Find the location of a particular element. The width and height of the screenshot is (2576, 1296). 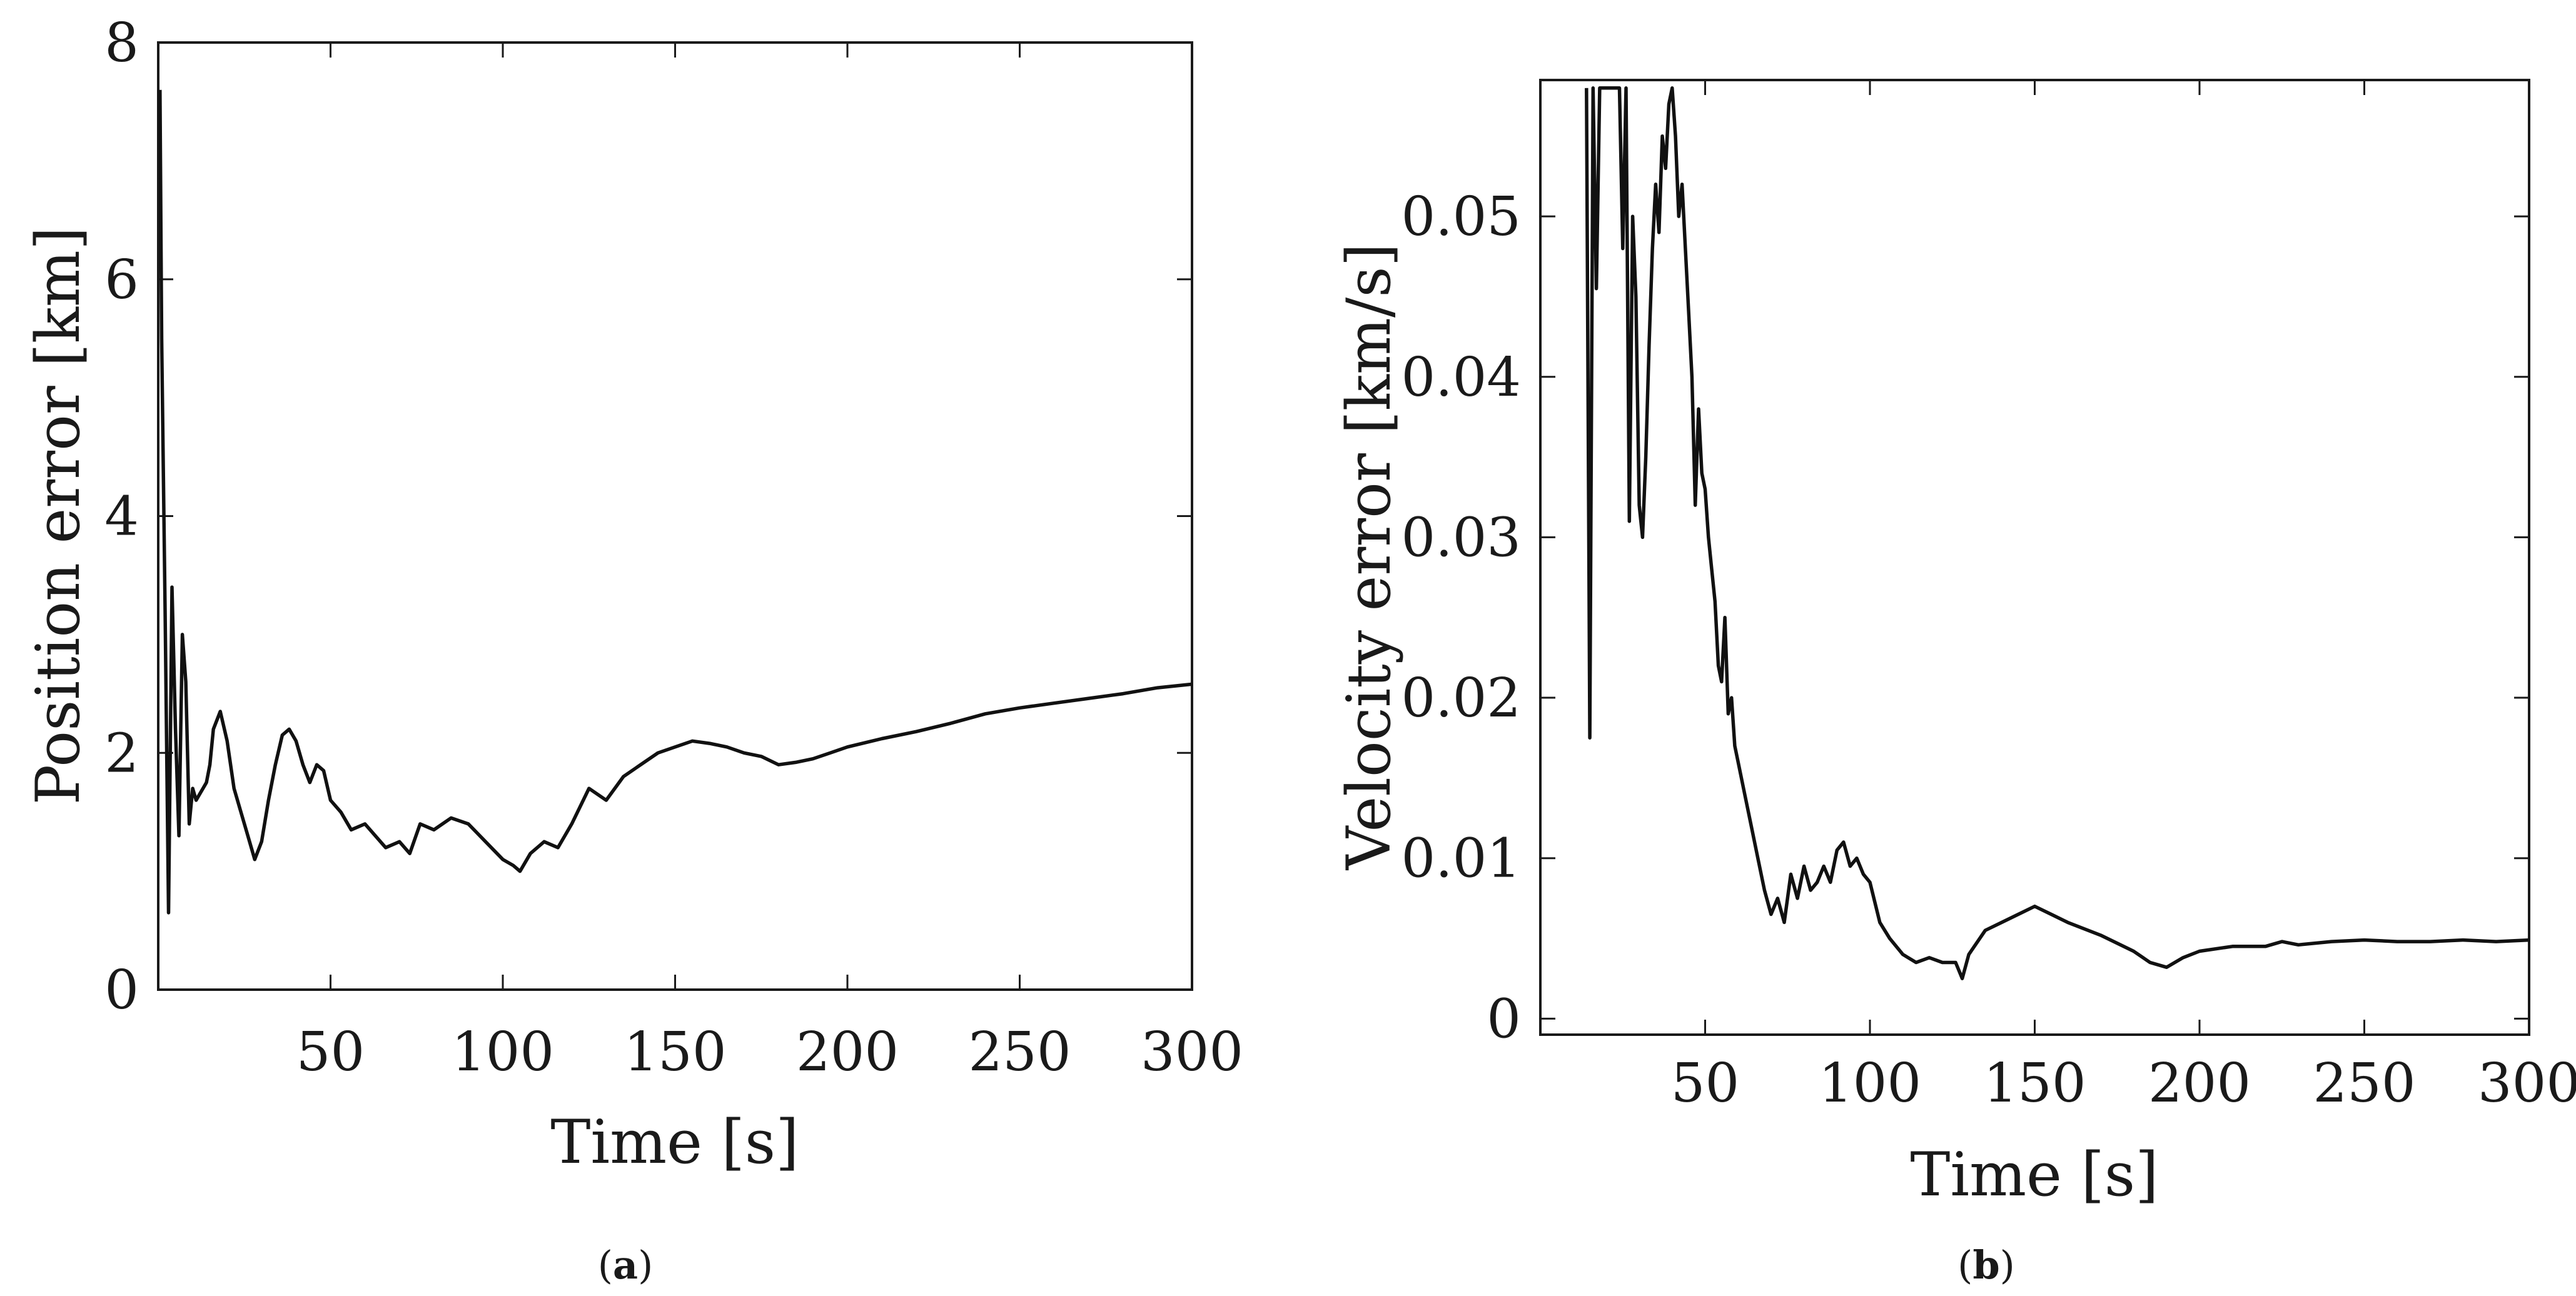

y-tick-label: 0.01 is located at coordinates (1461, 859).